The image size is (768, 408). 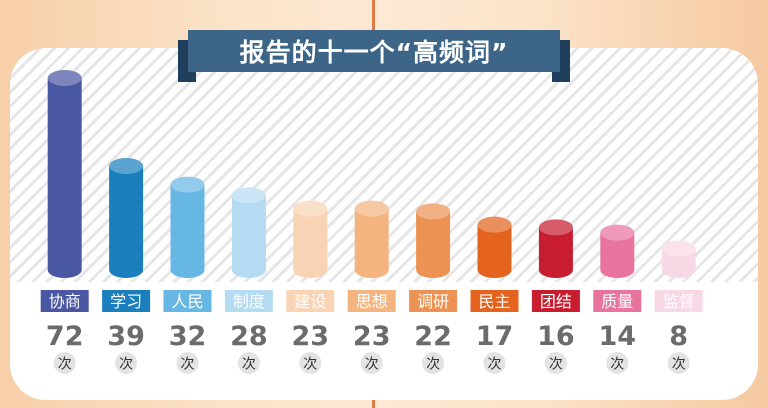 What do you see at coordinates (188, 336) in the screenshot?
I see `bar-value: 32` at bounding box center [188, 336].